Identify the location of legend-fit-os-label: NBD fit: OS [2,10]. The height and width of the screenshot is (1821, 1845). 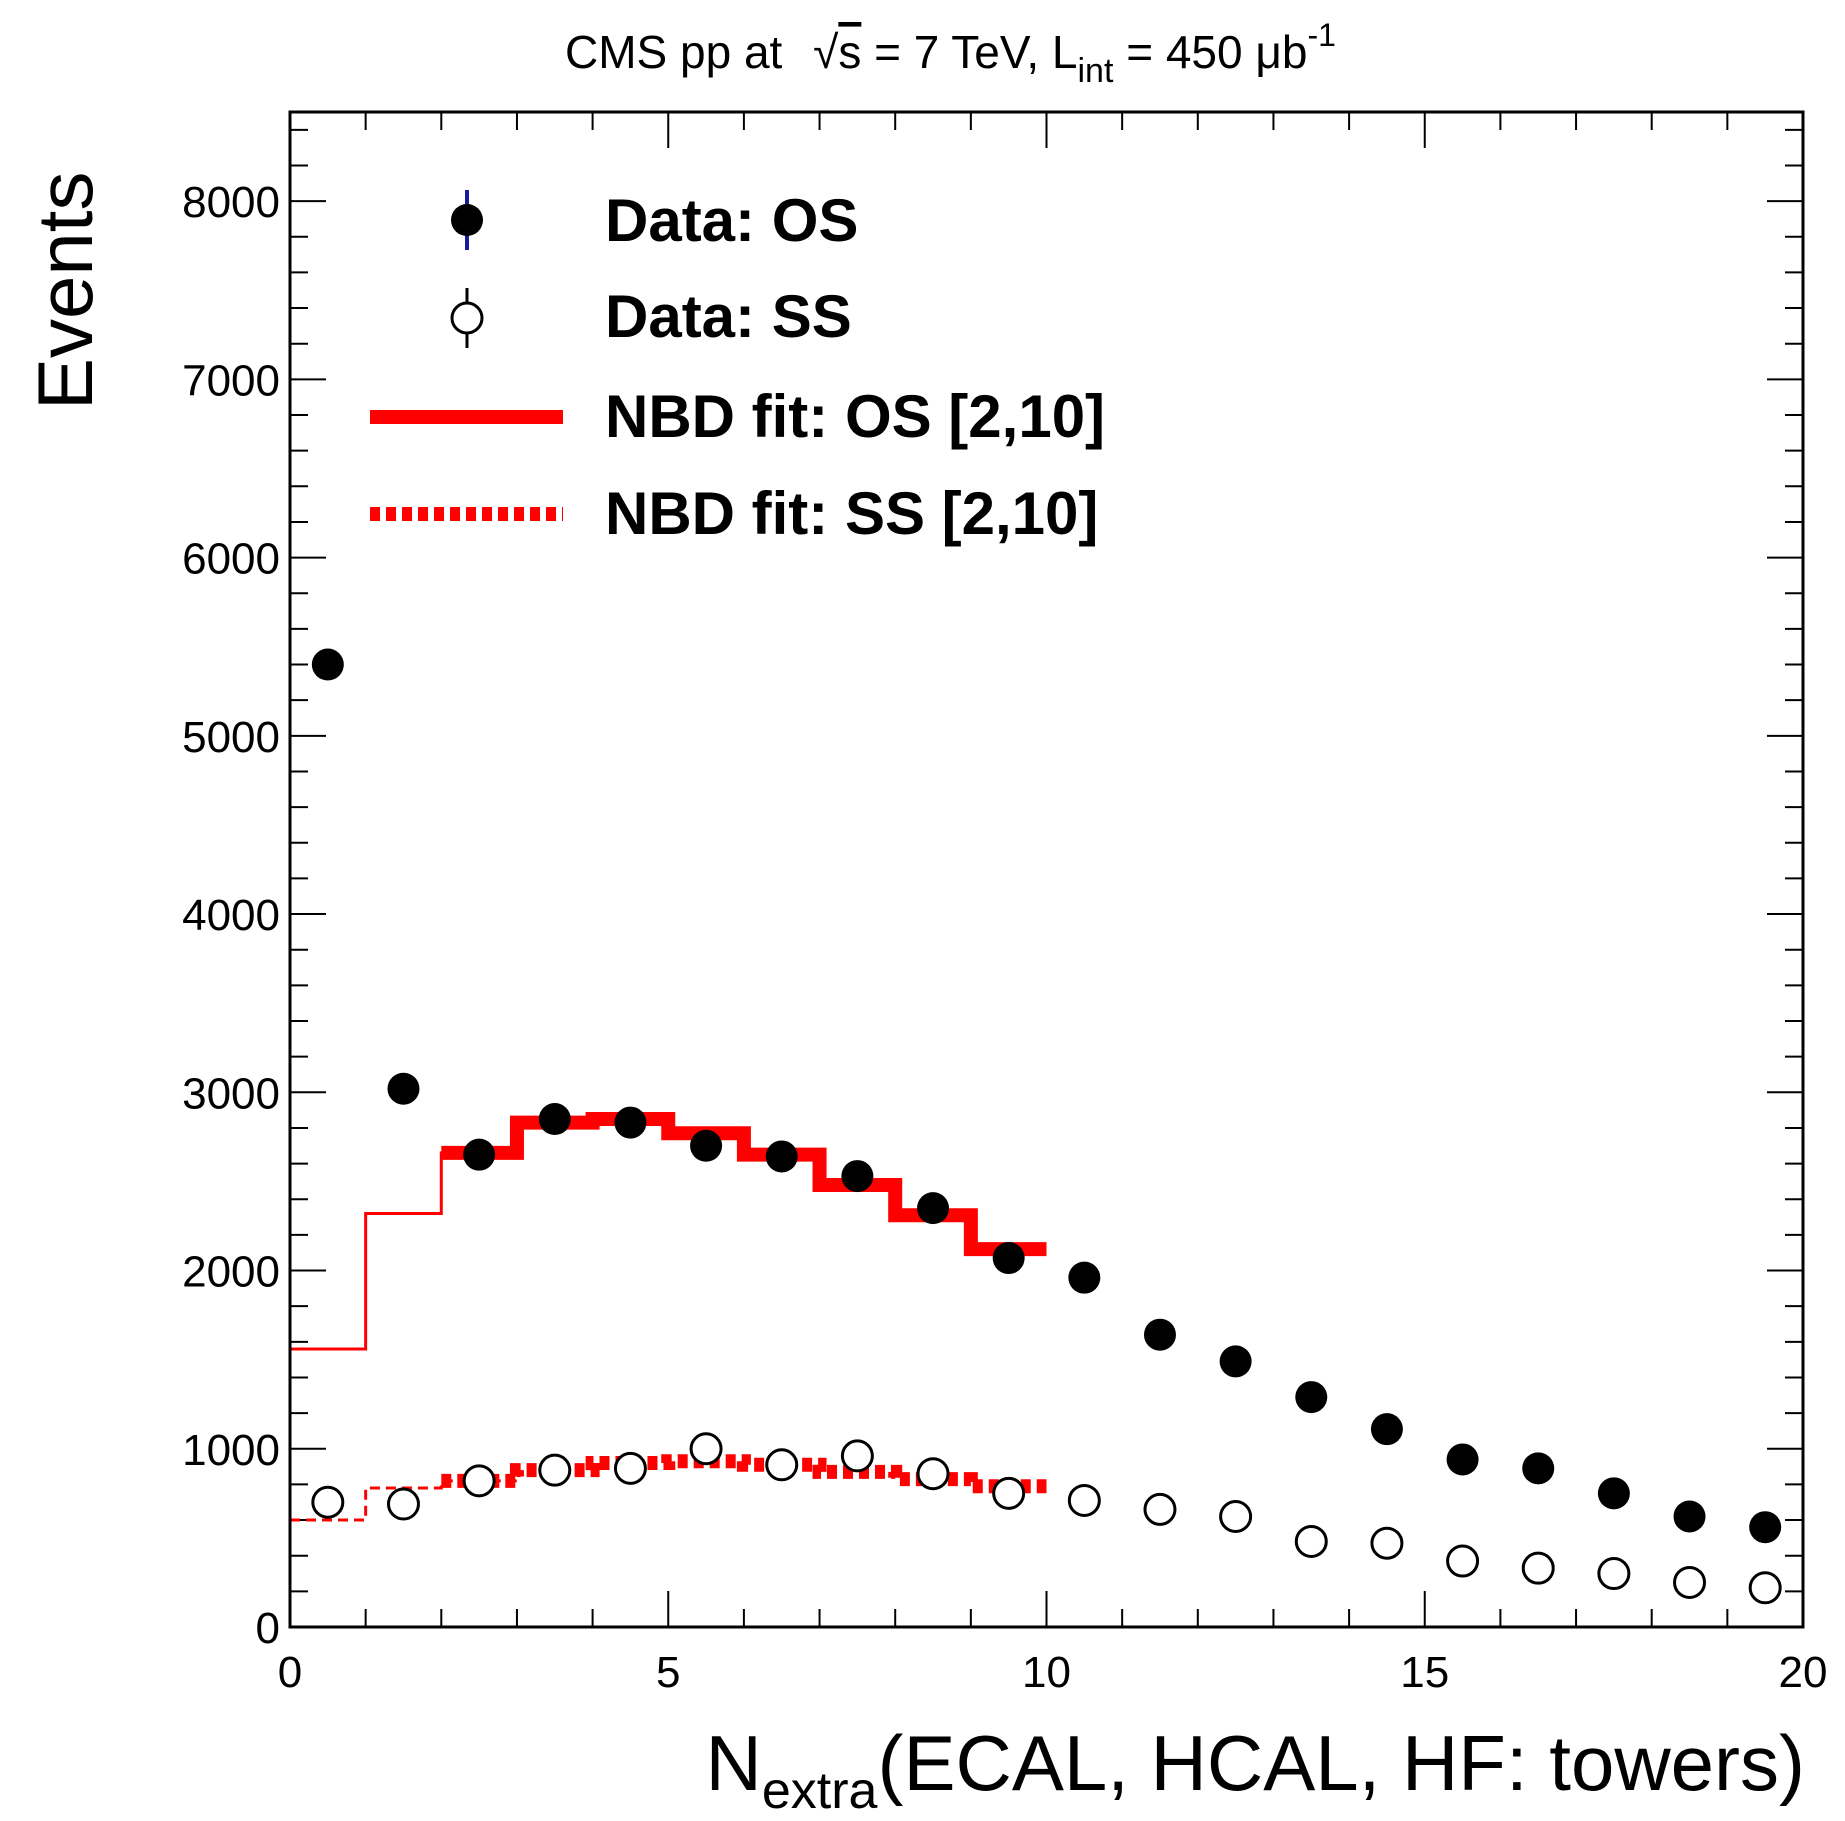
(855, 416).